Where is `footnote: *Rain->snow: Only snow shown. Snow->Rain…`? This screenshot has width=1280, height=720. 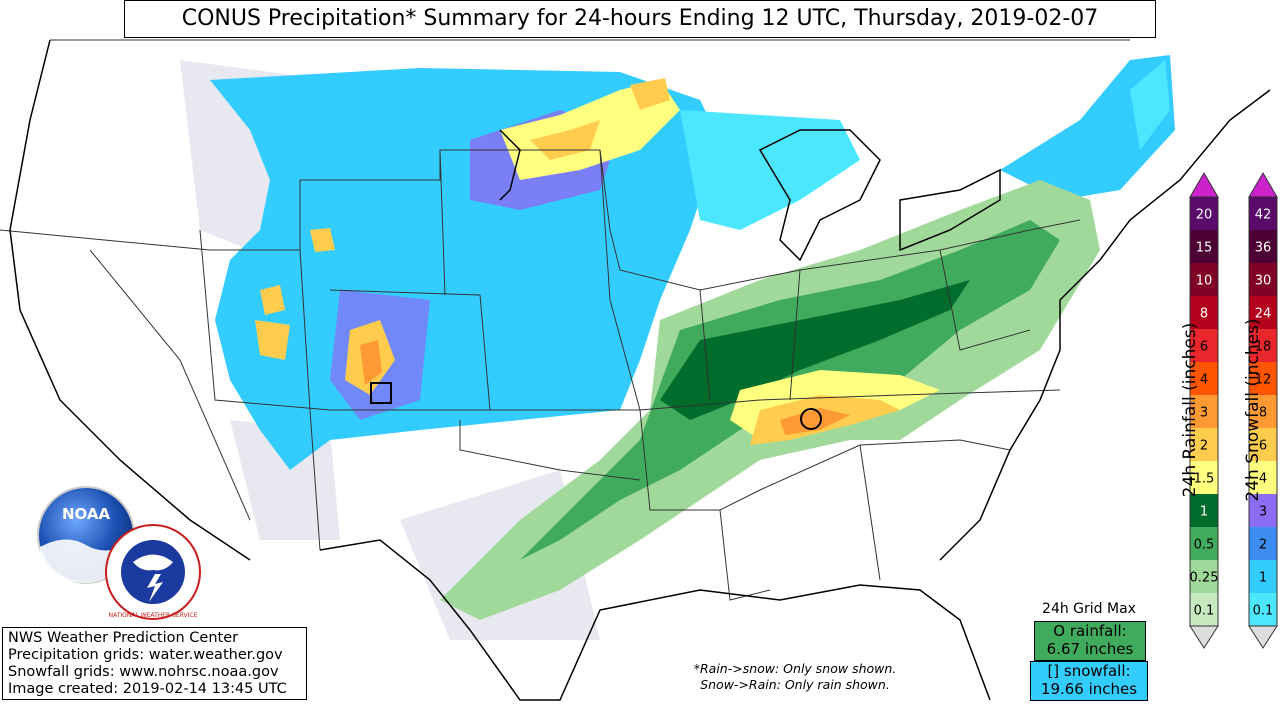 footnote: *Rain->snow: Only snow shown. Snow->Rain… is located at coordinates (795, 677).